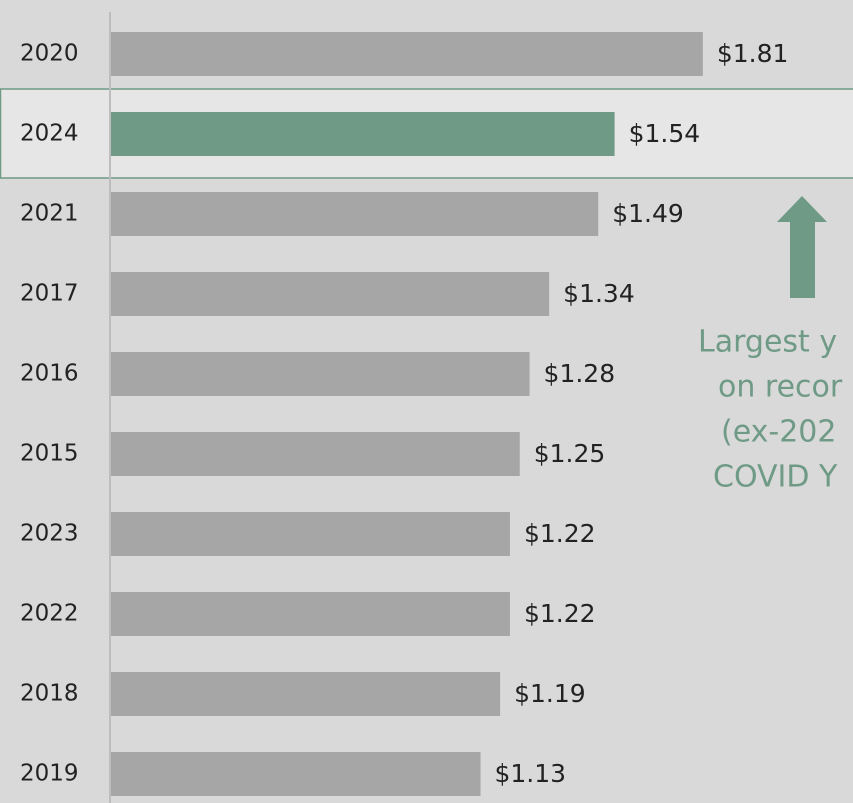  Describe the element at coordinates (580, 373) in the screenshot. I see `value-label: $1.28` at that location.